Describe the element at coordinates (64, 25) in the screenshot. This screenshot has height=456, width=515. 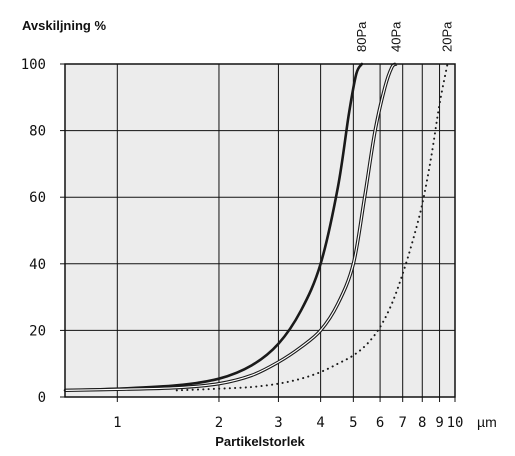
I see `y-axis-title: Avskiljning %` at that location.